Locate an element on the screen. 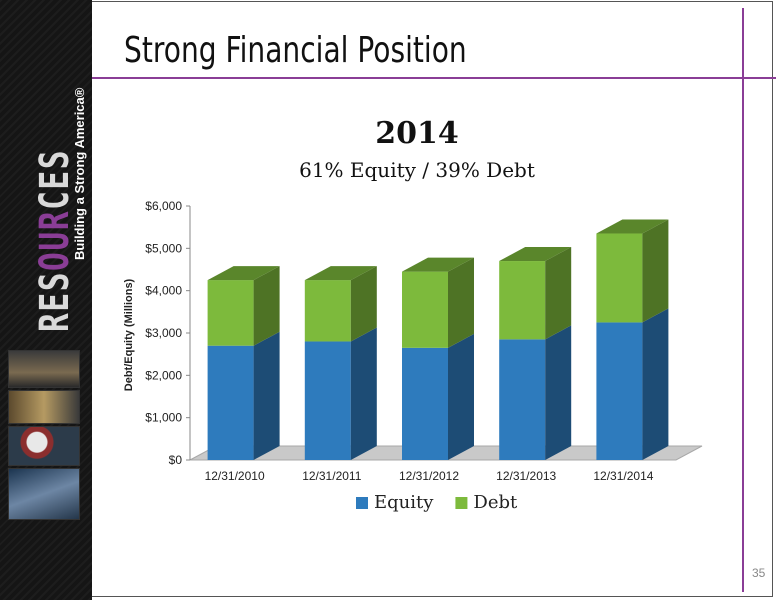 The width and height of the screenshot is (776, 600). legend-swatch-equity is located at coordinates (362, 503).